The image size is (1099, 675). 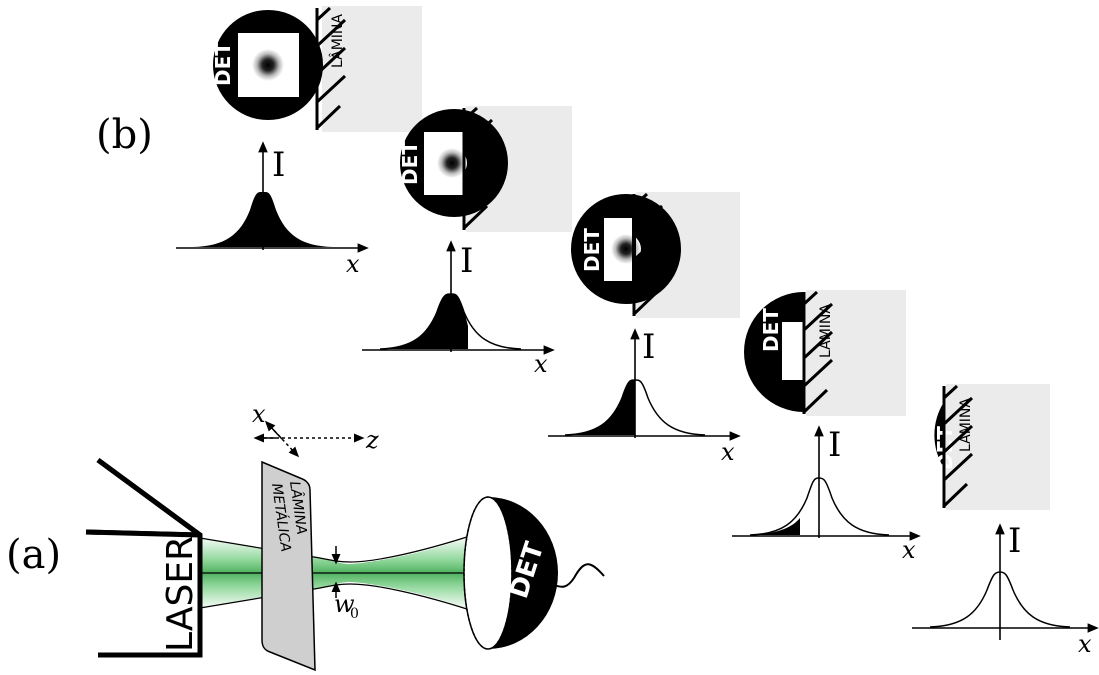 I want to click on step-4: DET LÂMINA I x, so click(x=826, y=427).